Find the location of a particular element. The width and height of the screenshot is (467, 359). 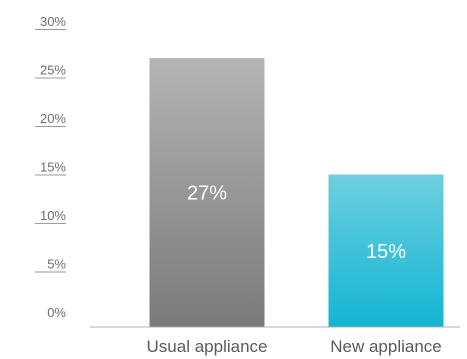

x-category-label: New appliance is located at coordinates (386, 346).